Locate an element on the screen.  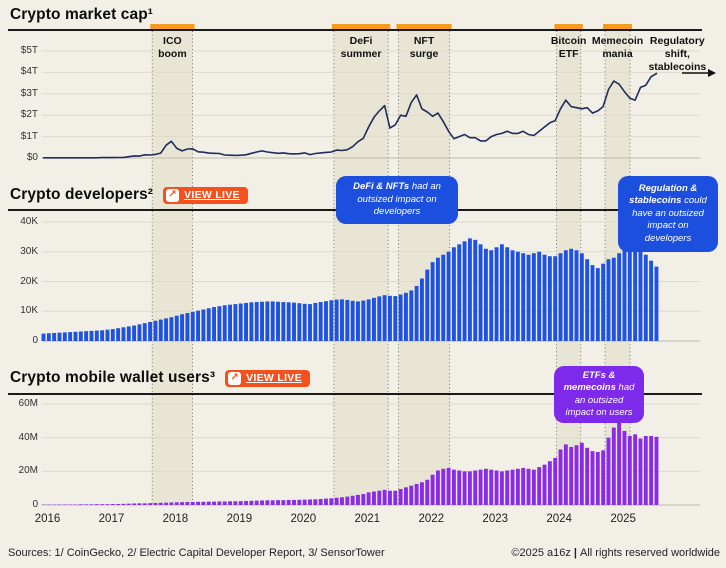
highlight-band is located at coordinates (361, 268).